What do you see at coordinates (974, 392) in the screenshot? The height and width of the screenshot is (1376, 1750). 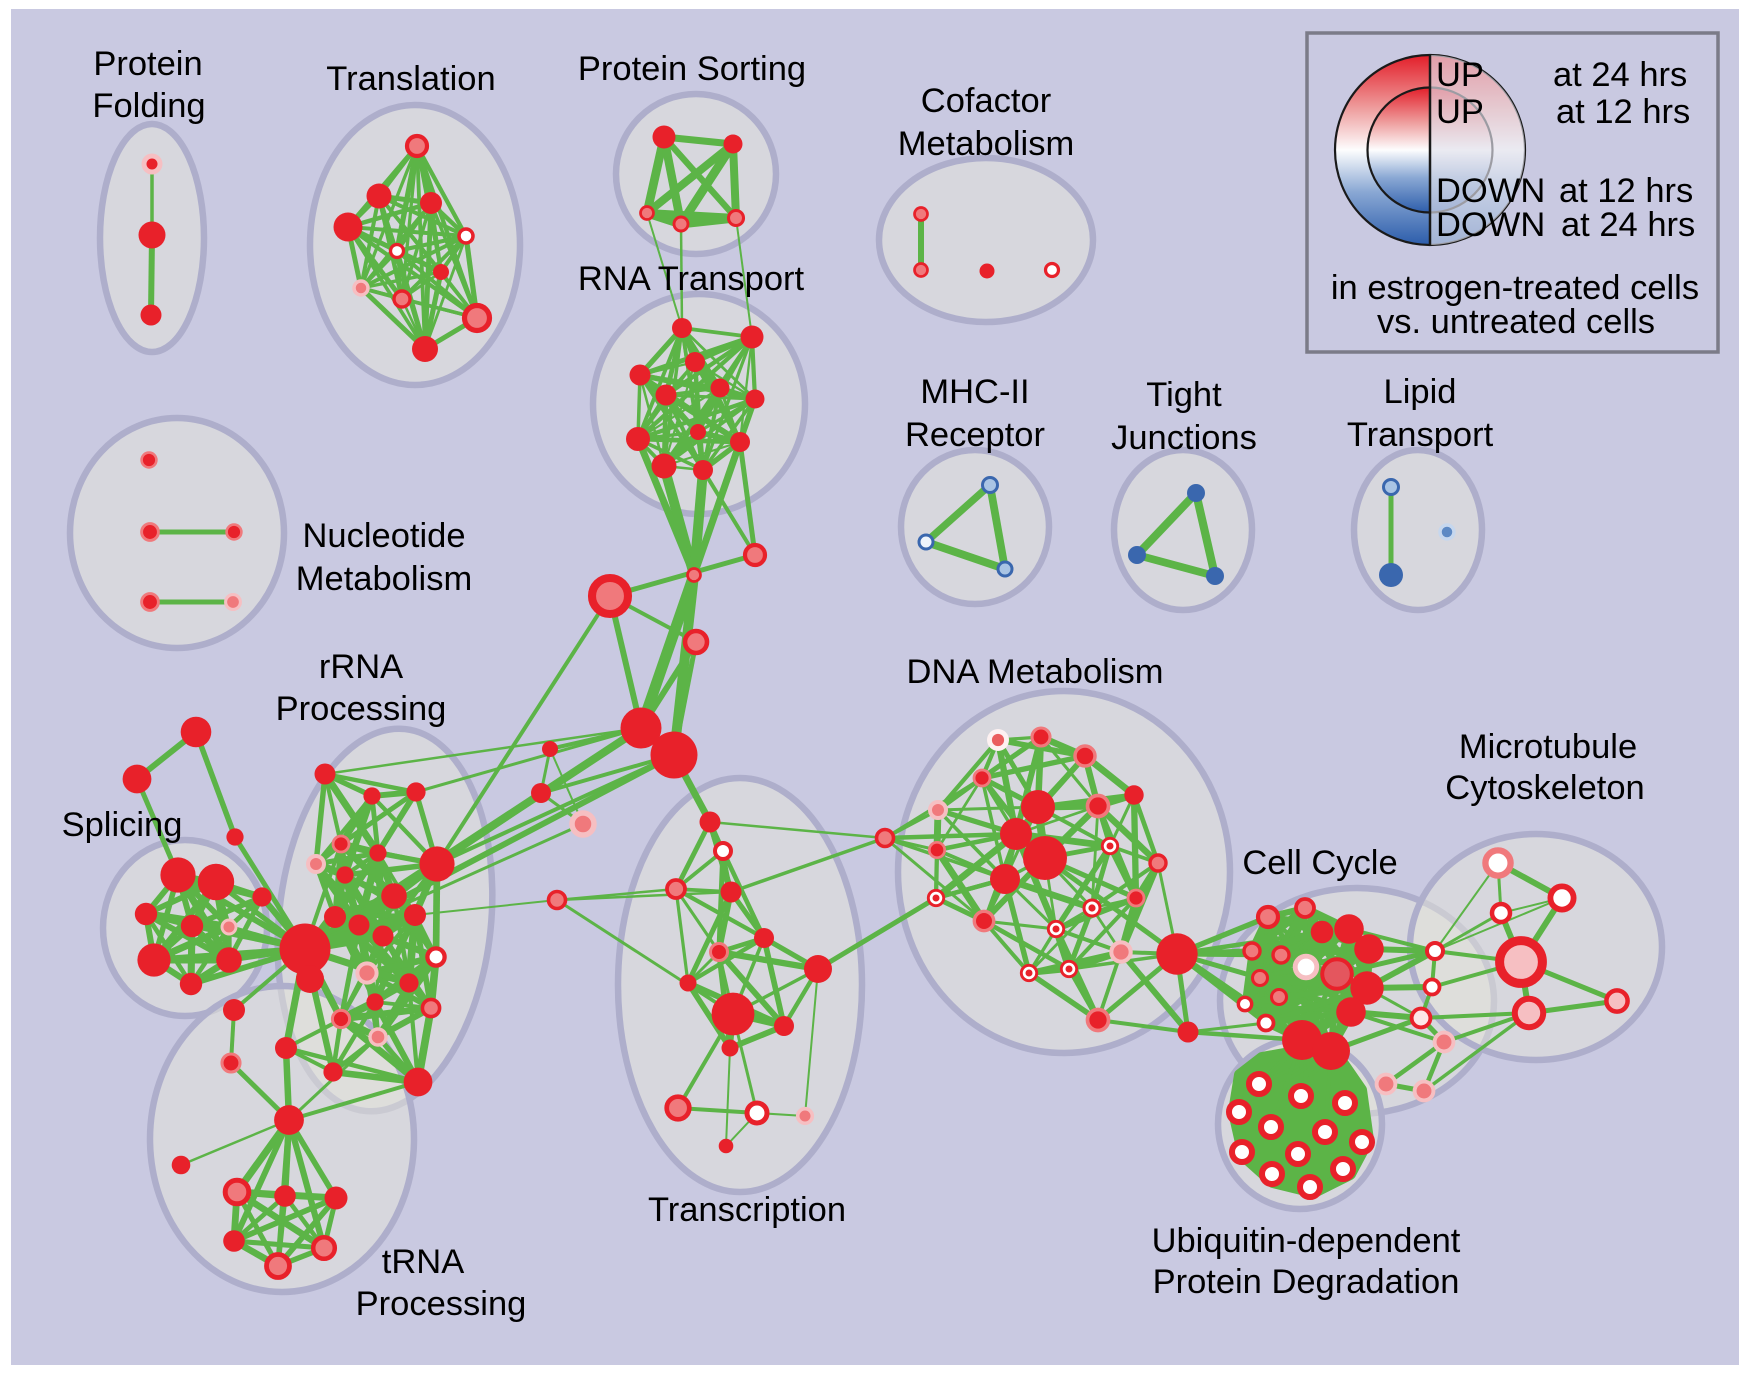 I see `svg-text: MHC-II` at bounding box center [974, 392].